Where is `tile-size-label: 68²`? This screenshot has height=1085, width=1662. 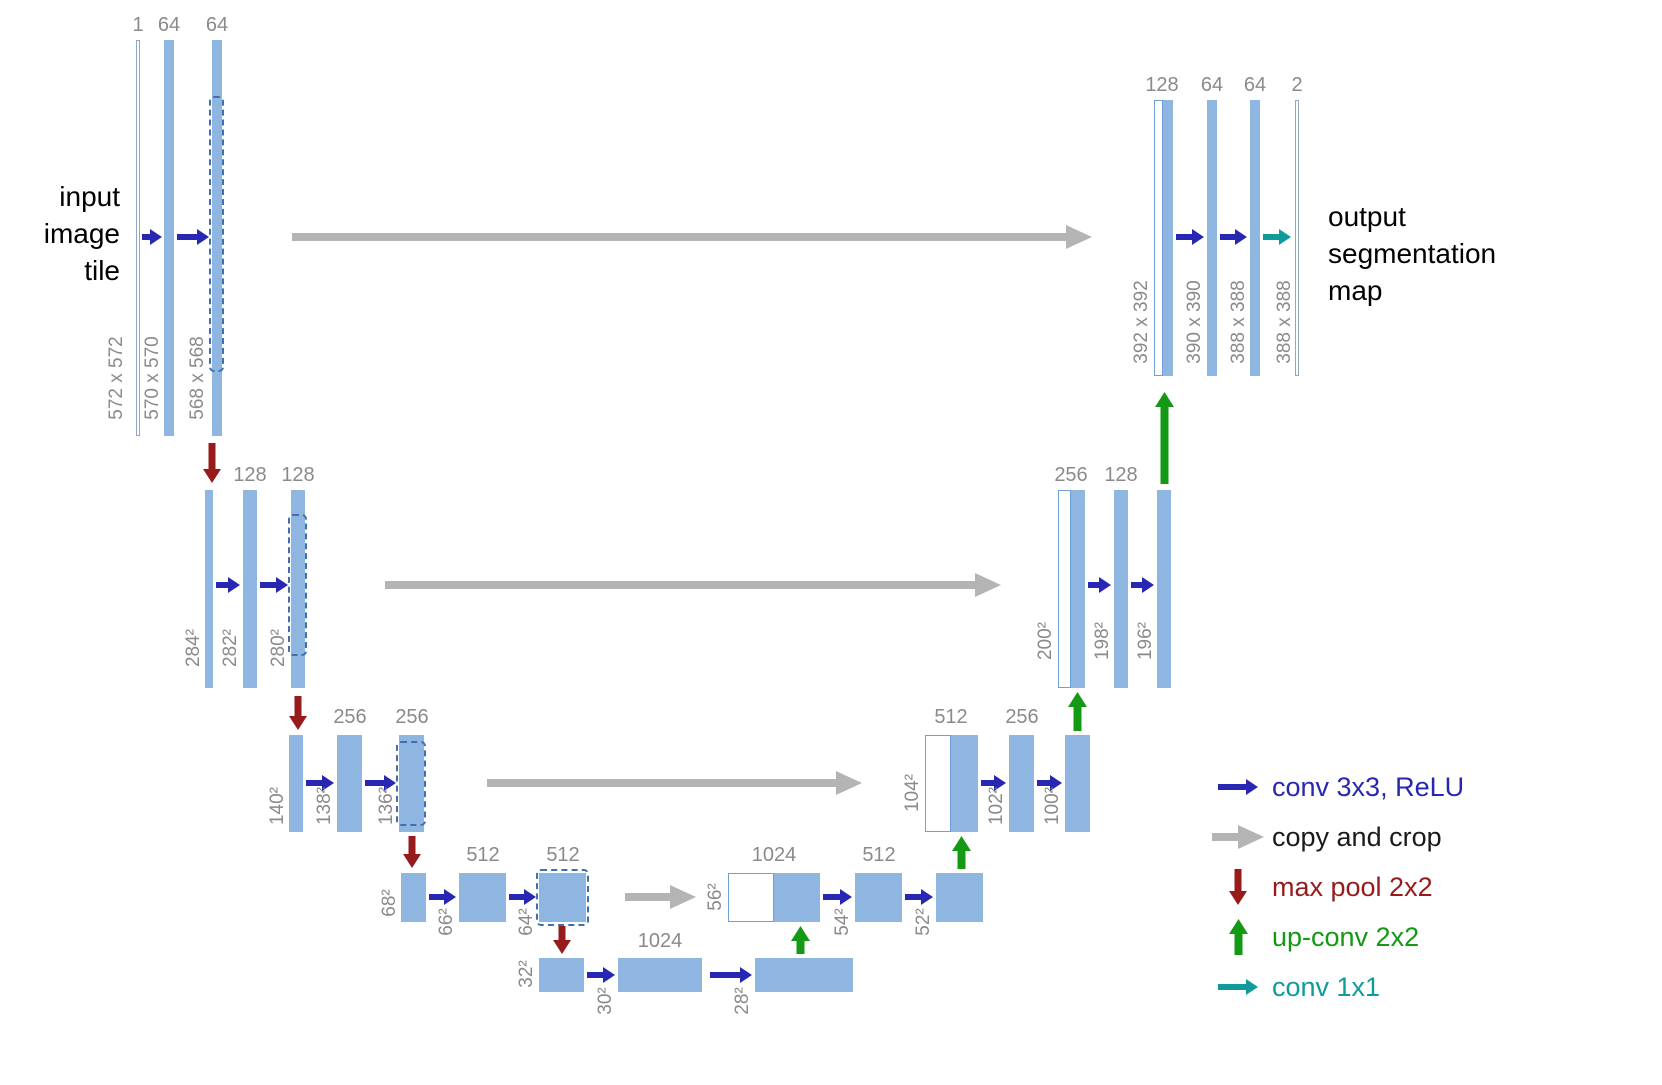
tile-size-label: 68² is located at coordinates (389, 903).